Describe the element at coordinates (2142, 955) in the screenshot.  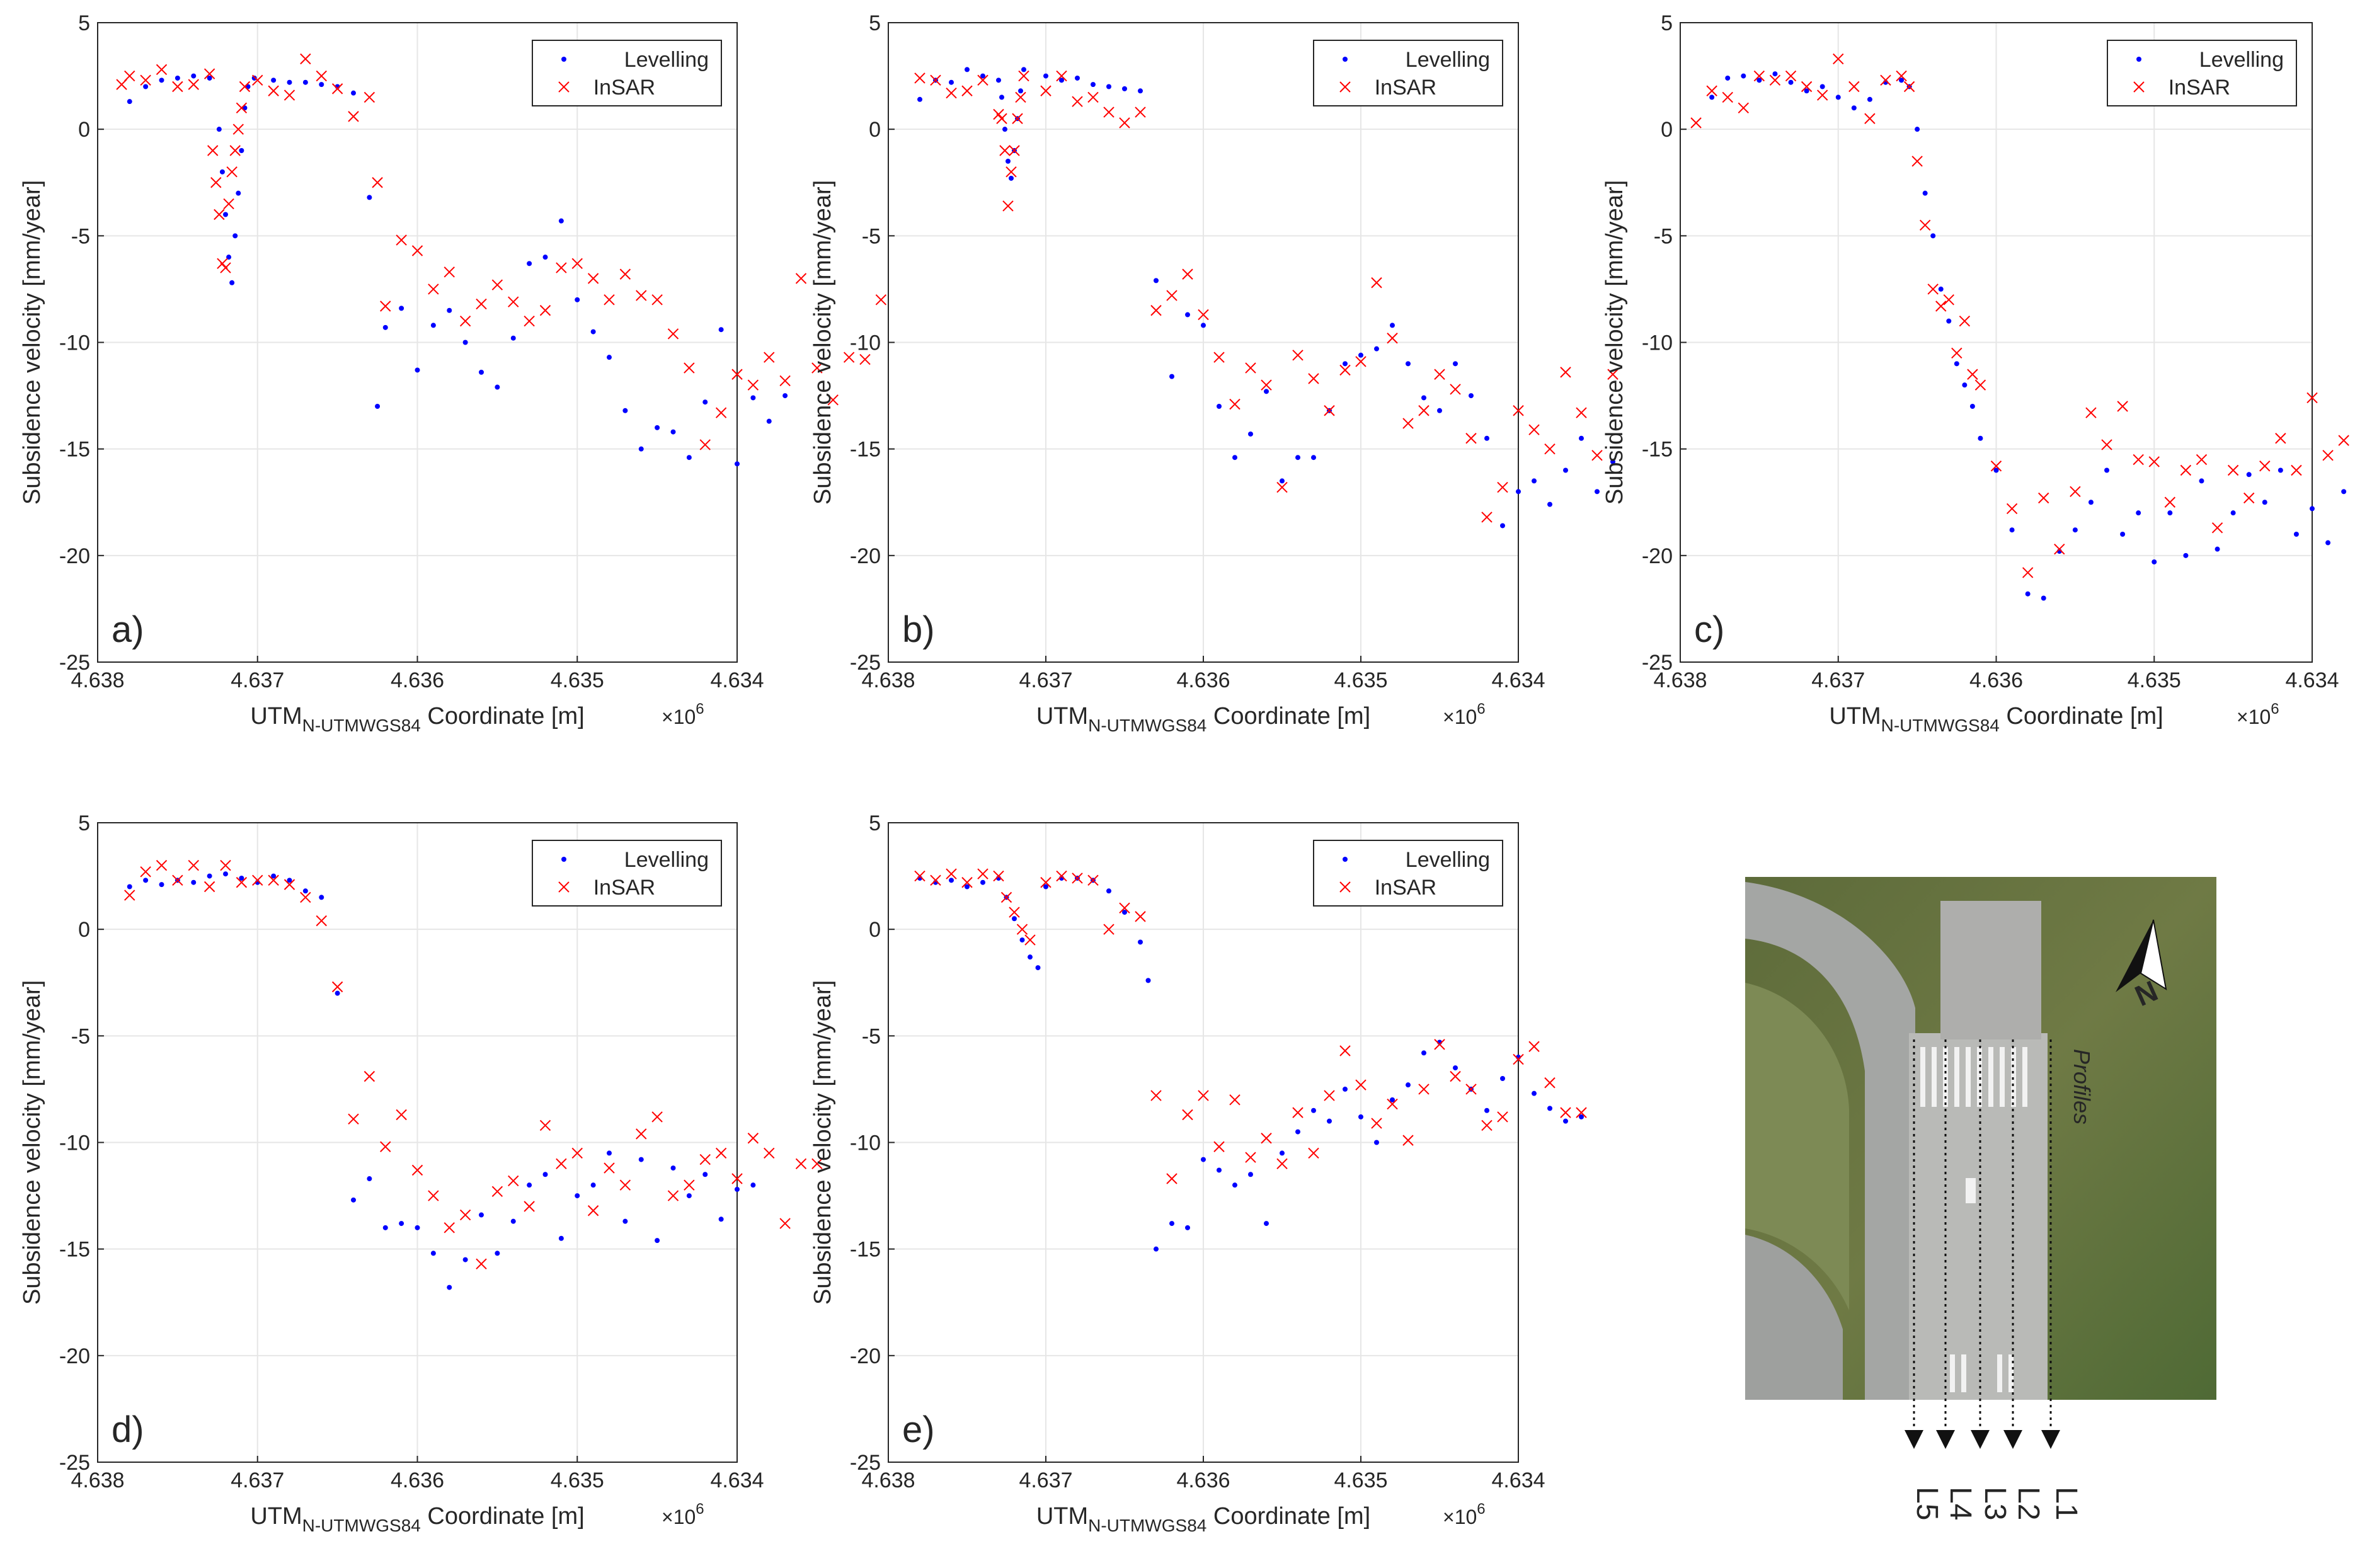
I see `north-arrow-icon` at that location.